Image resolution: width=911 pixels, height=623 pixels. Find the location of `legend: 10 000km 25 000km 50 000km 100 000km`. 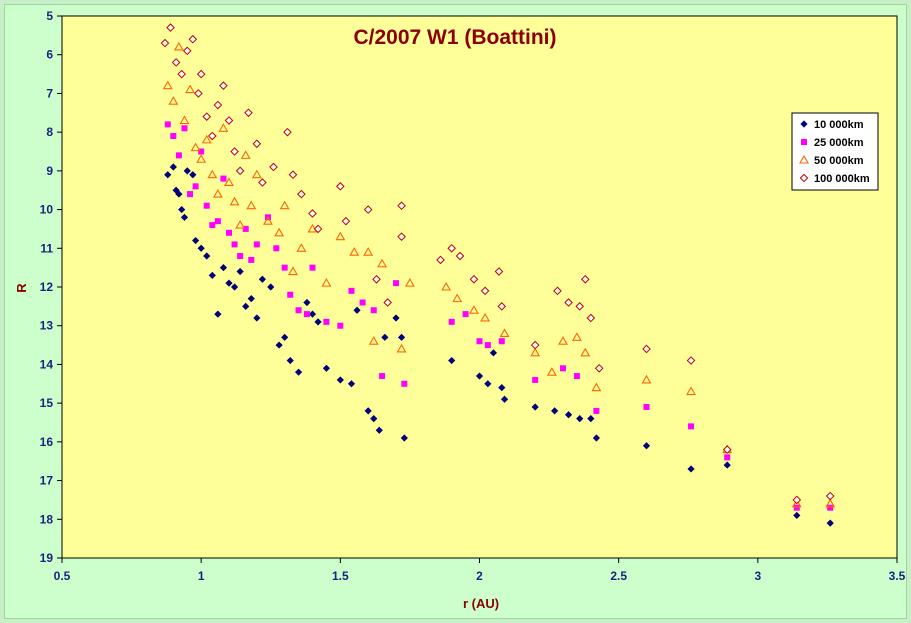

legend: 10 000km 25 000km 50 000km 100 000km is located at coordinates (835, 151).